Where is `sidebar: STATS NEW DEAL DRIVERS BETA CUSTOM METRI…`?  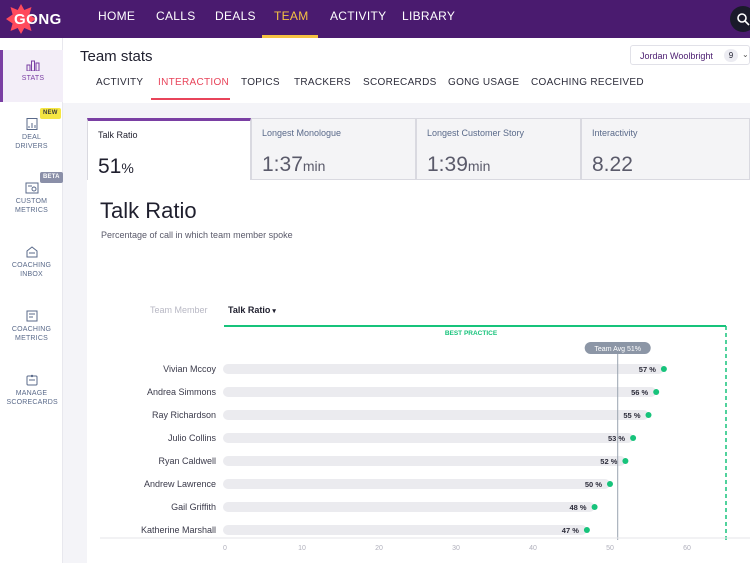 sidebar: STATS NEW DEAL DRIVERS BETA CUSTOM METRI… is located at coordinates (31, 300).